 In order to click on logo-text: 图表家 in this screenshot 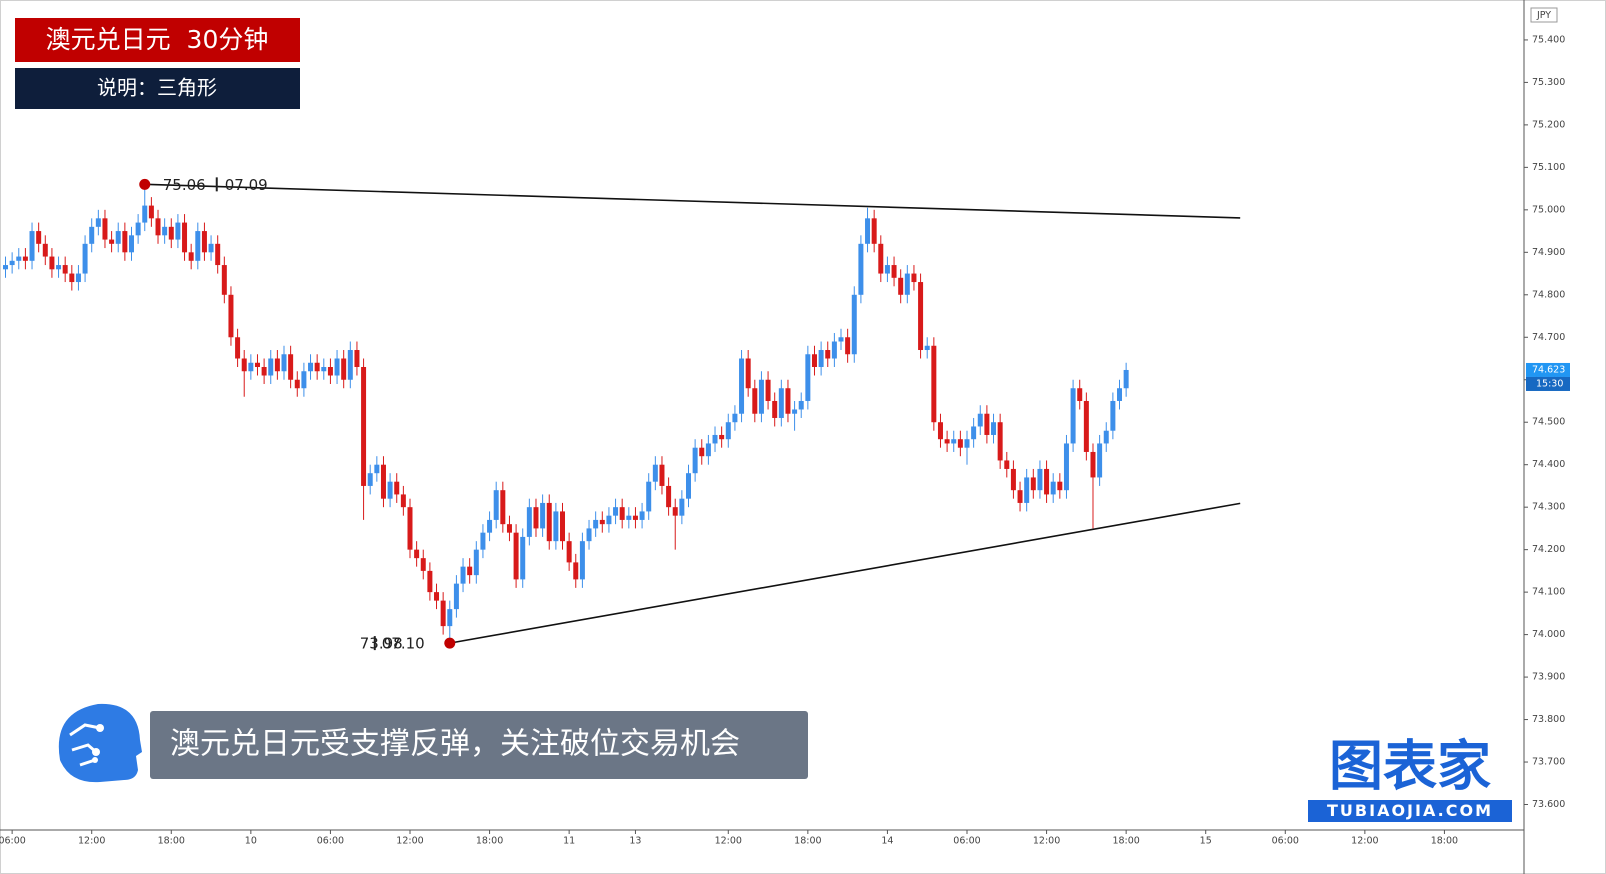, I will do `click(1410, 766)`.